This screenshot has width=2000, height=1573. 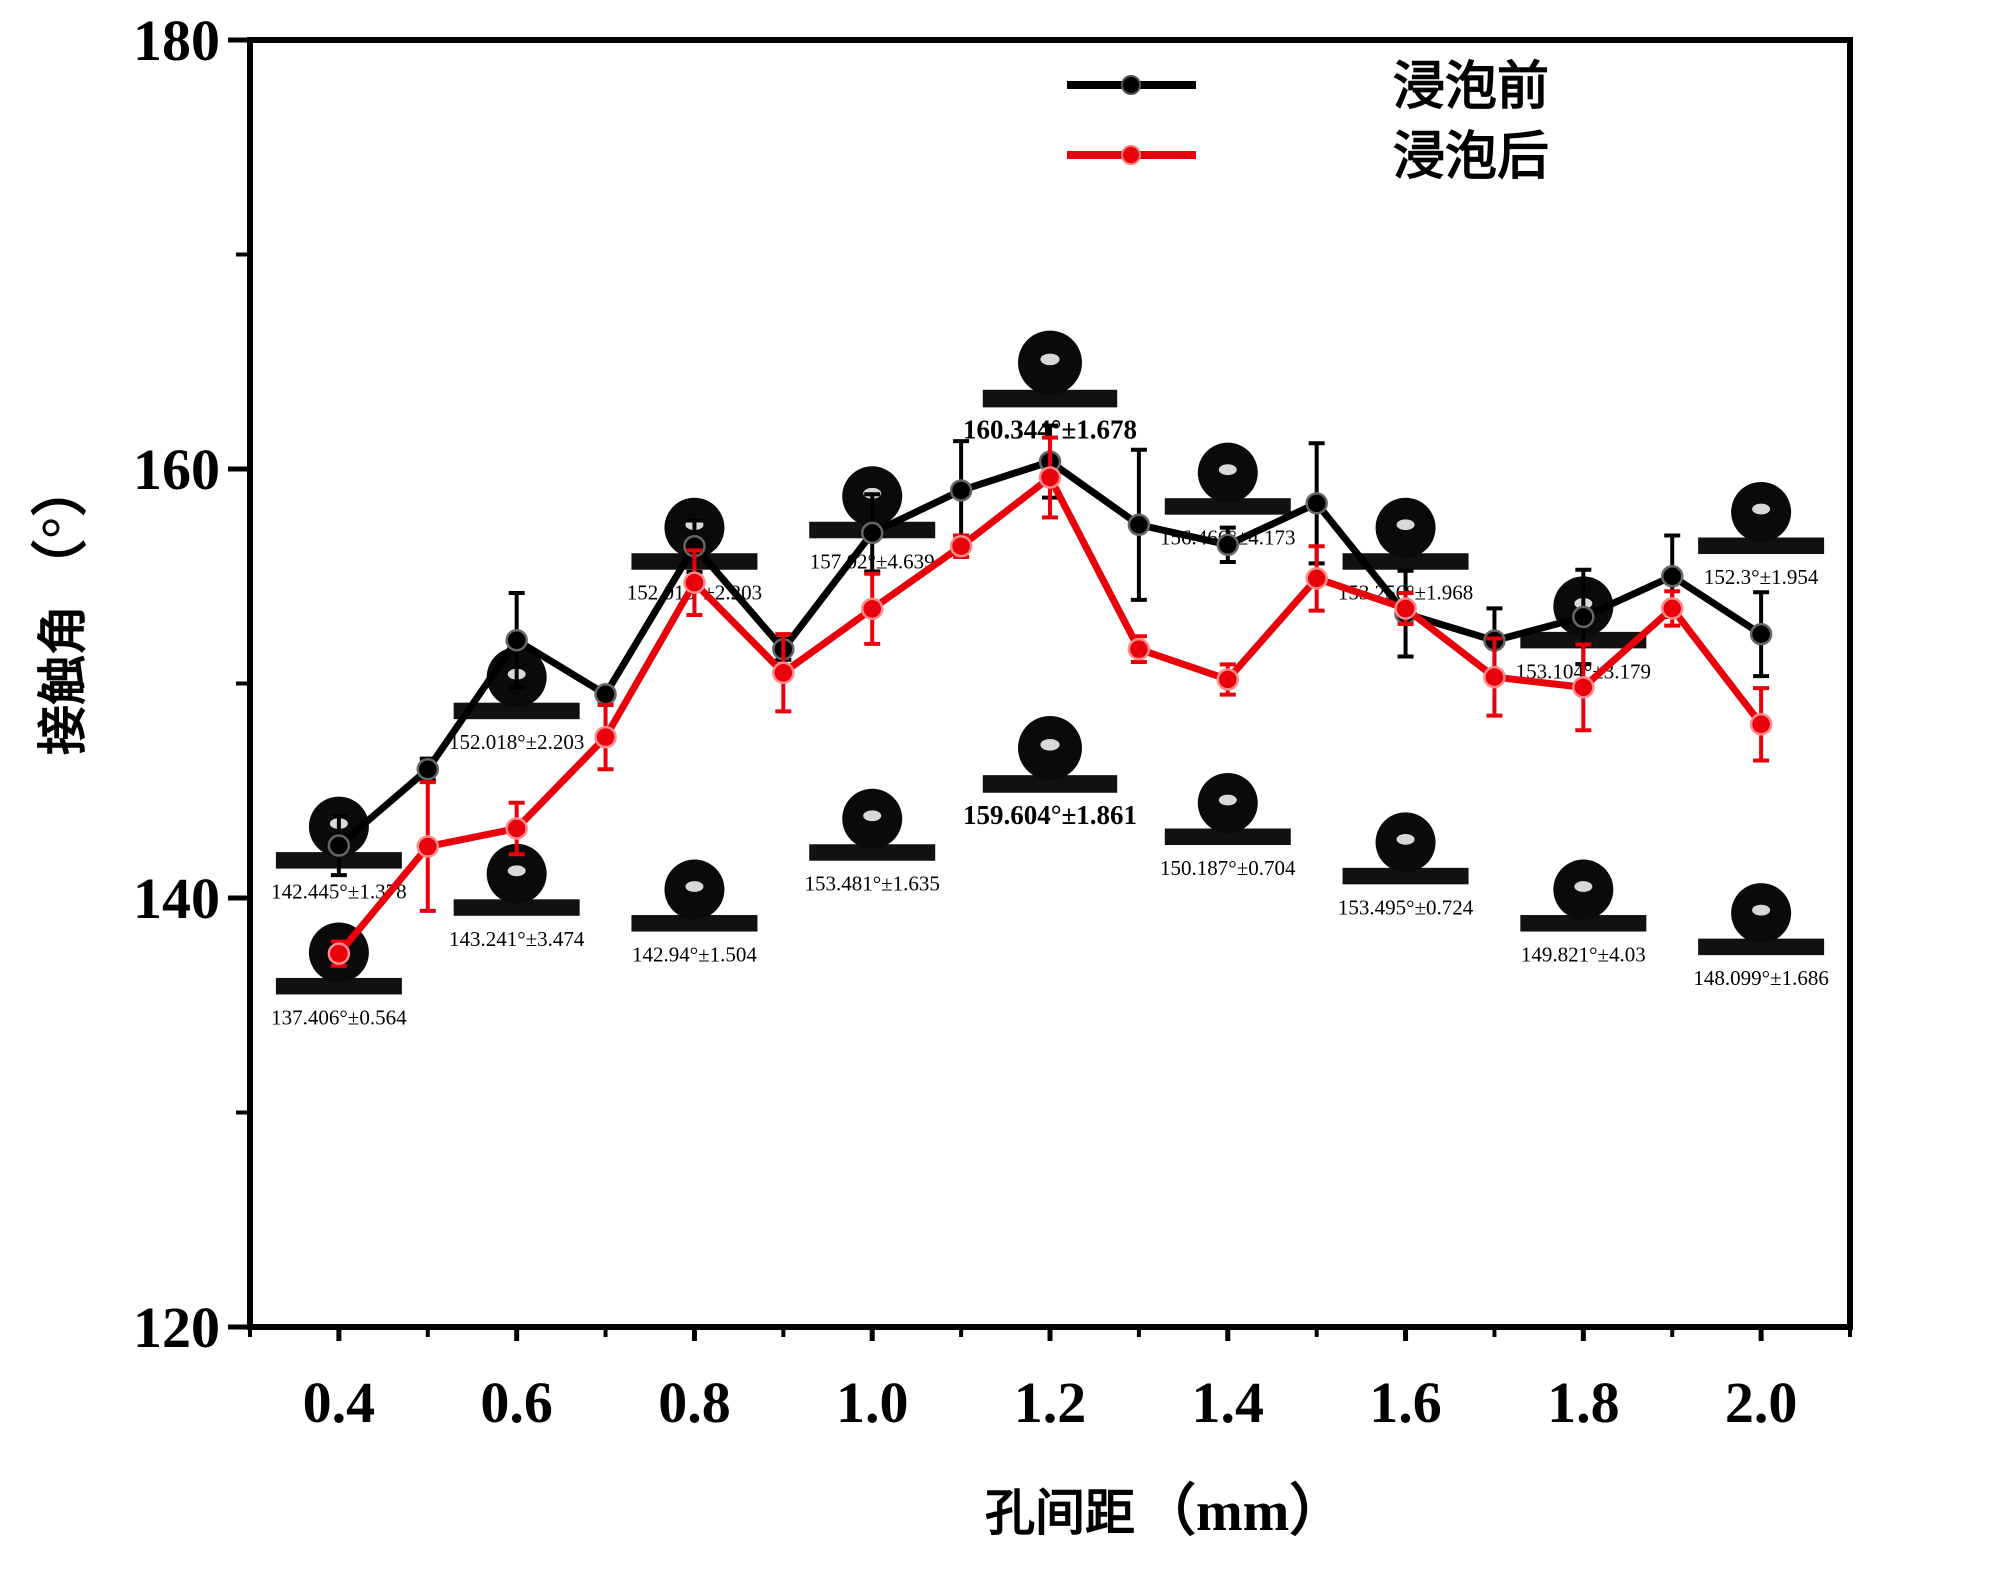 What do you see at coordinates (872, 884) in the screenshot?
I see `contact-angle-label: 153.481°±1.635` at bounding box center [872, 884].